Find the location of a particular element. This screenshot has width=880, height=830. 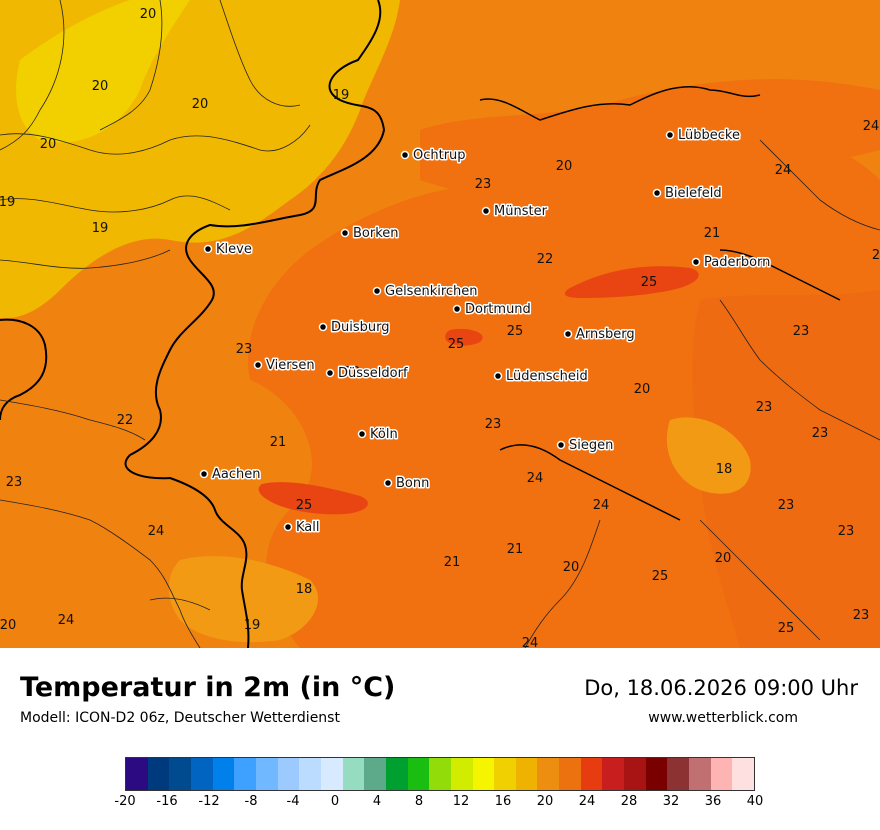

city-label: Paderborn is located at coordinates (737, 262).